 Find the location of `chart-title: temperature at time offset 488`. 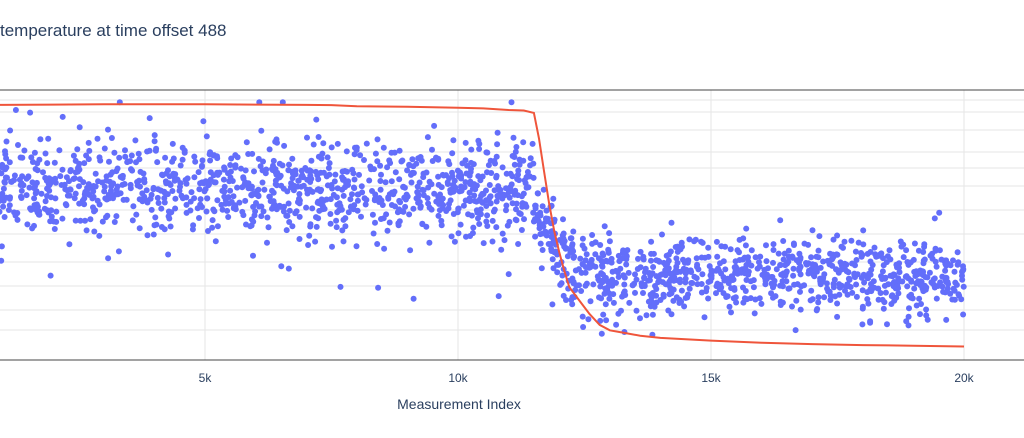

chart-title: temperature at time offset 488 is located at coordinates (113, 30).